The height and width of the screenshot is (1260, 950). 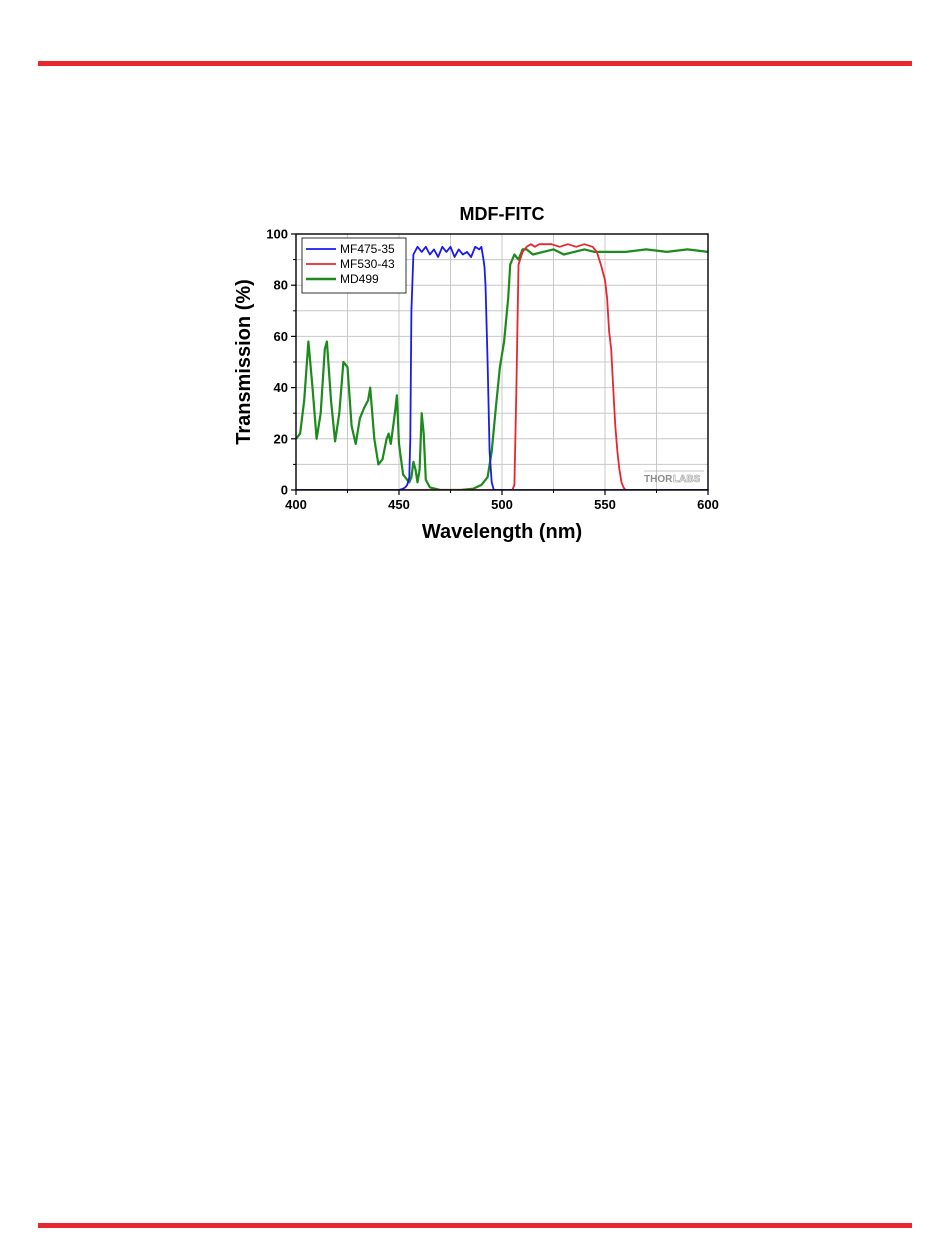 I want to click on chart-title: MDF-FITC, so click(x=502, y=214).